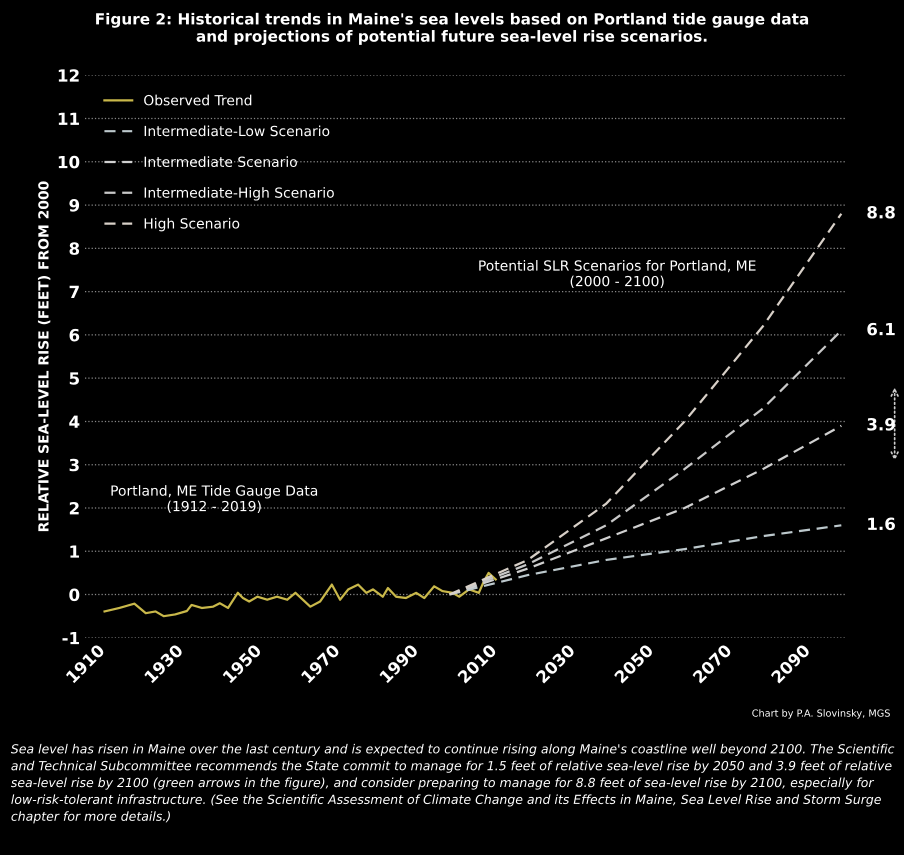  Describe the element at coordinates (75, 248) in the screenshot. I see `y-tick-label: 8` at that location.